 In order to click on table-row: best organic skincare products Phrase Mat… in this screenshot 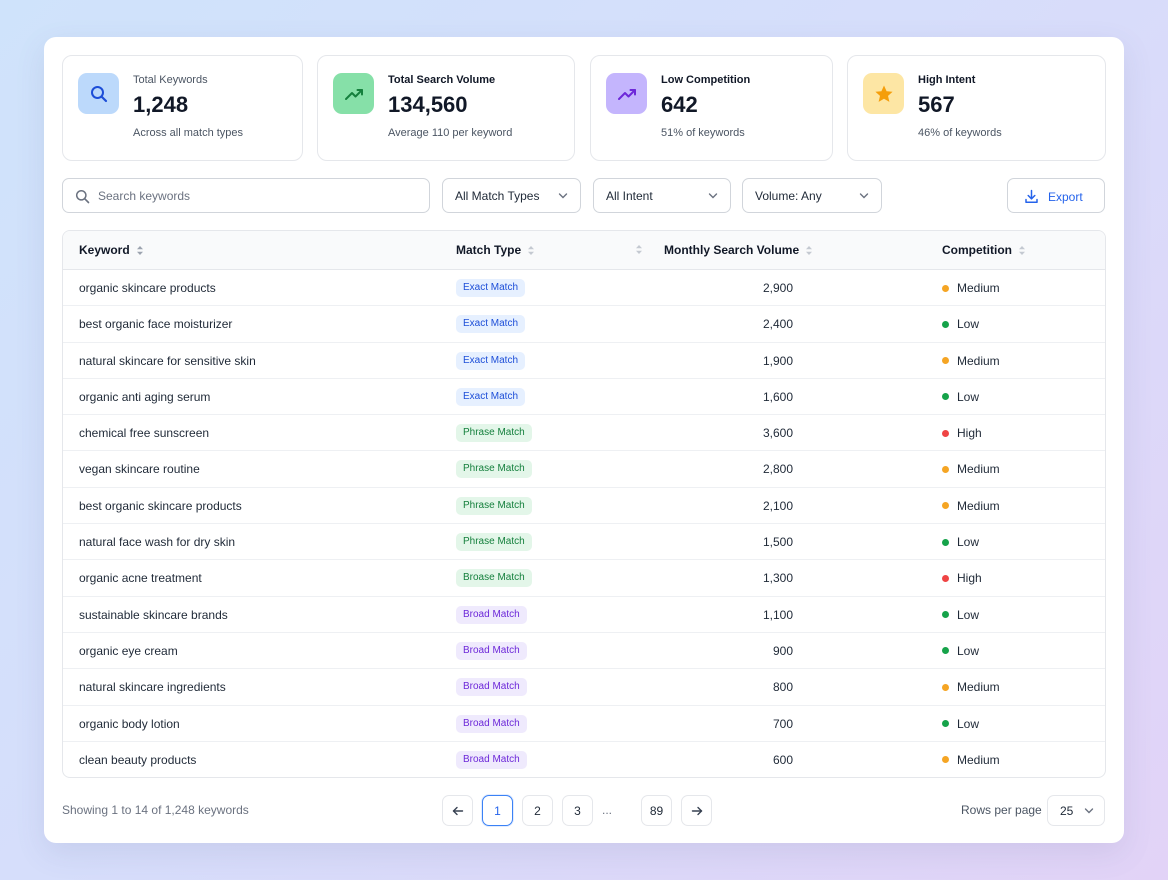, I will do `click(584, 506)`.